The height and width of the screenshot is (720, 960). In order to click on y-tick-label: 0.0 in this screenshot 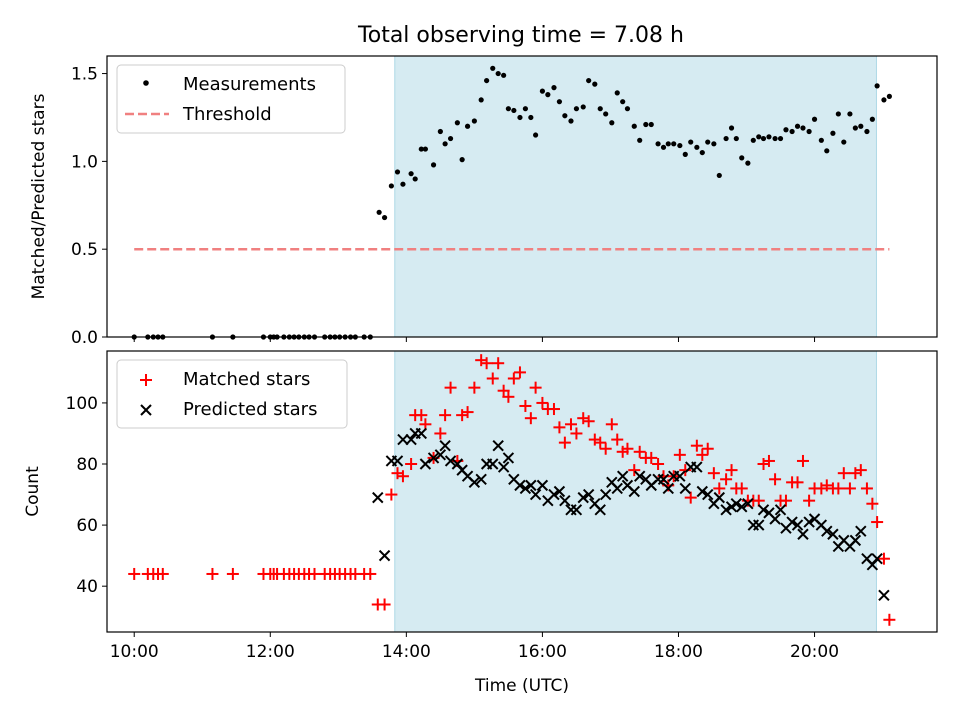, I will do `click(84, 338)`.